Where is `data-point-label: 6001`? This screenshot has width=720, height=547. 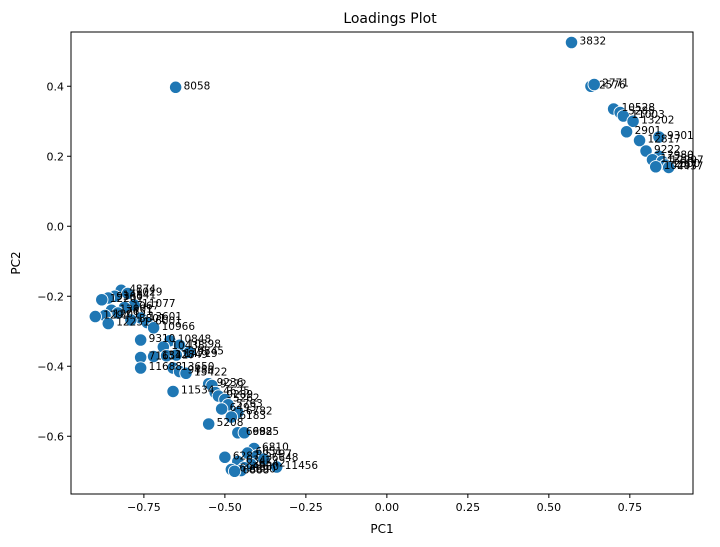
data-point-label: 6001 is located at coordinates (168, 322).